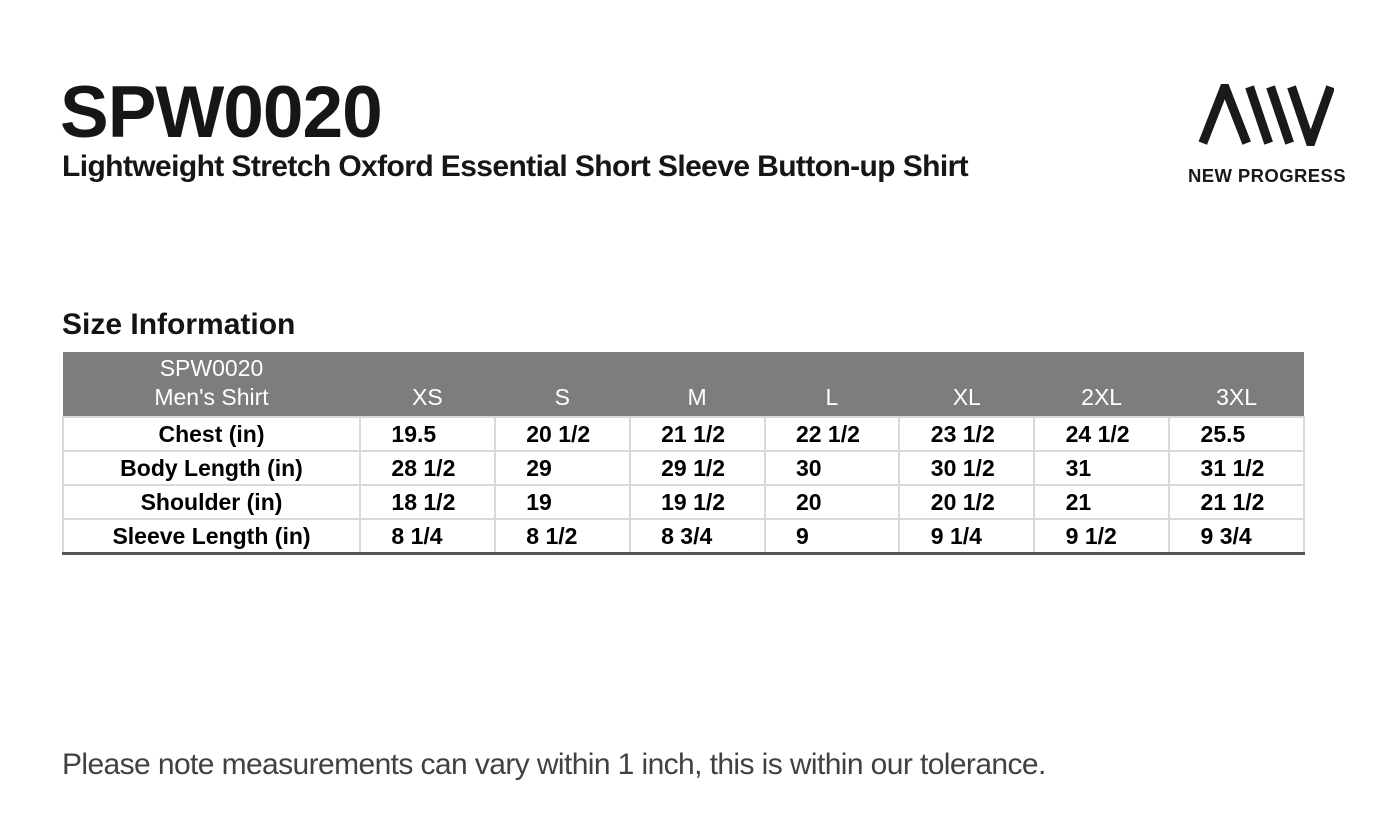 This screenshot has height=833, width=1396. I want to click on product-header-cell: SPW0020 Men's Shirt, so click(211, 384).